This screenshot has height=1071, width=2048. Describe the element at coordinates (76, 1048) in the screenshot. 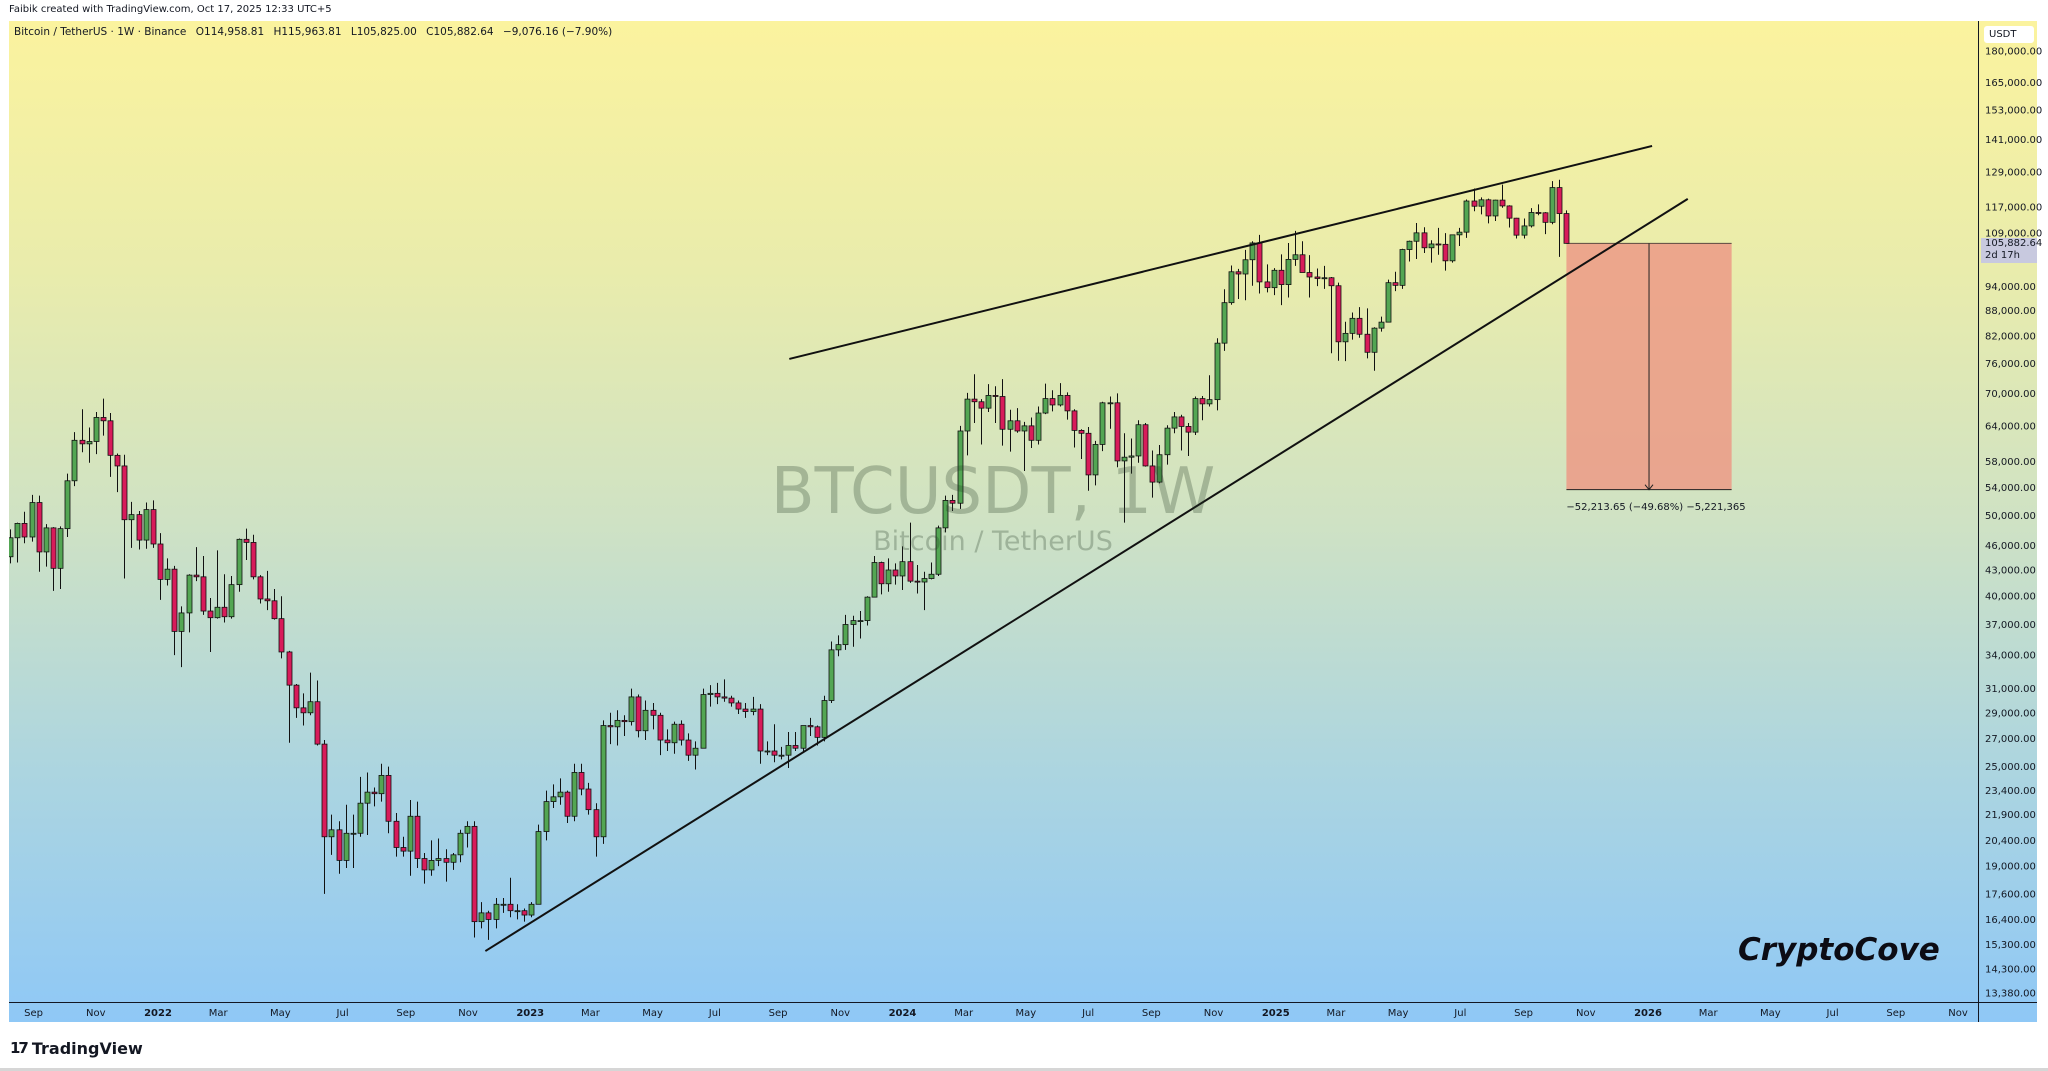

I see `tradingview-logo: 17 TradingView` at that location.